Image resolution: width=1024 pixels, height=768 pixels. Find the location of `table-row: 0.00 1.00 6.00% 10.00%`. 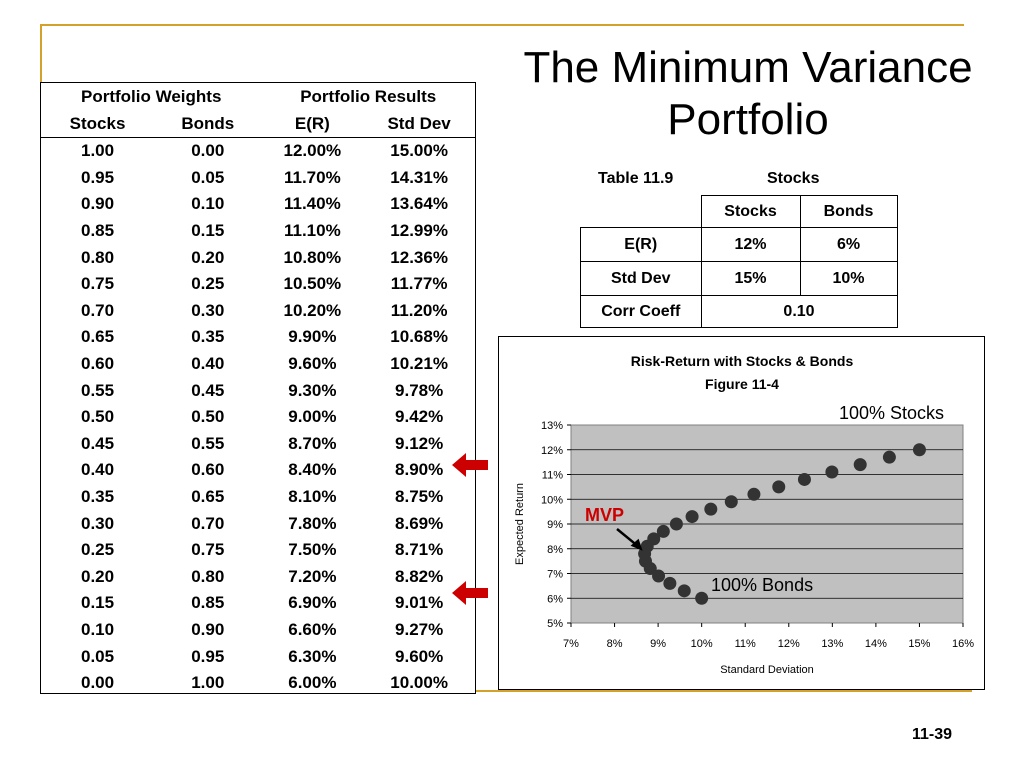

table-row: 0.00 1.00 6.00% 10.00% is located at coordinates (258, 683).